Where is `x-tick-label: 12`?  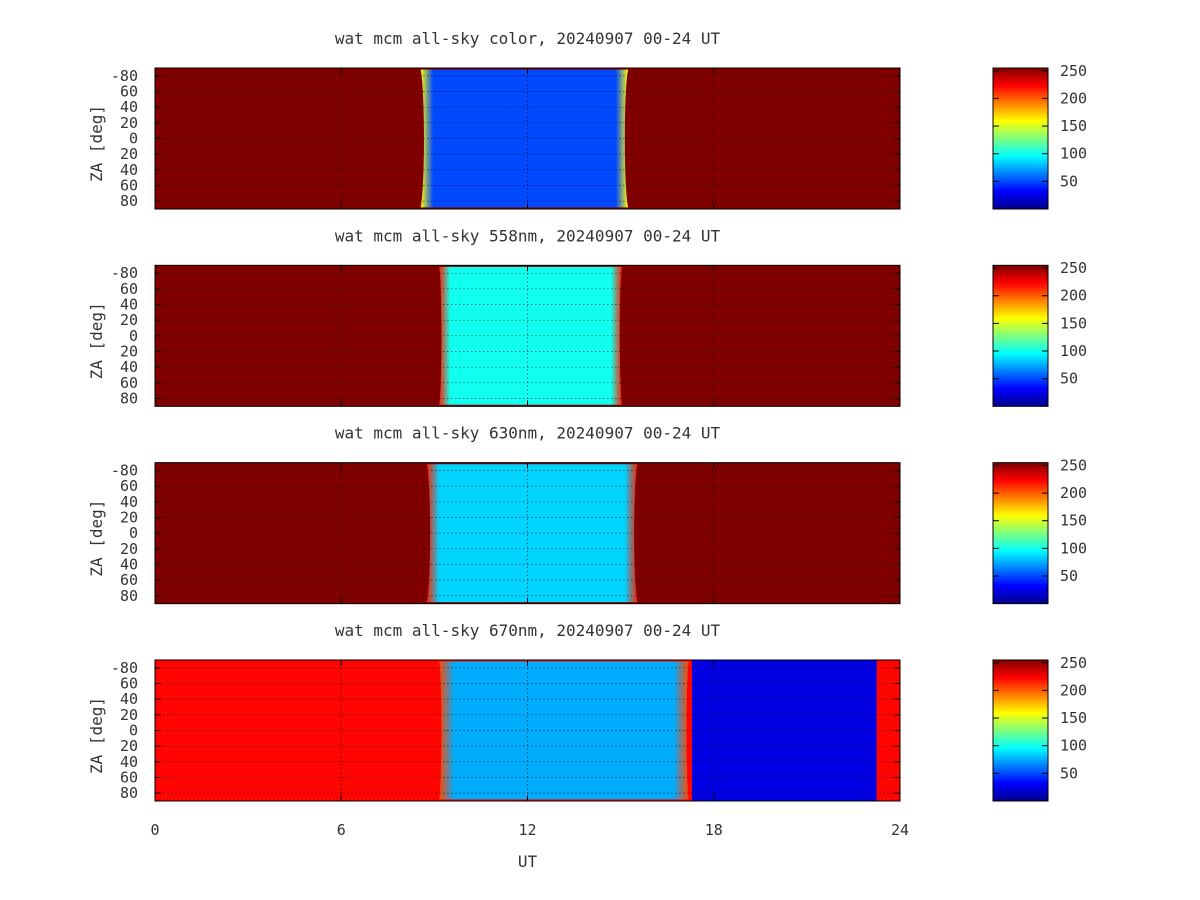
x-tick-label: 12 is located at coordinates (527, 830).